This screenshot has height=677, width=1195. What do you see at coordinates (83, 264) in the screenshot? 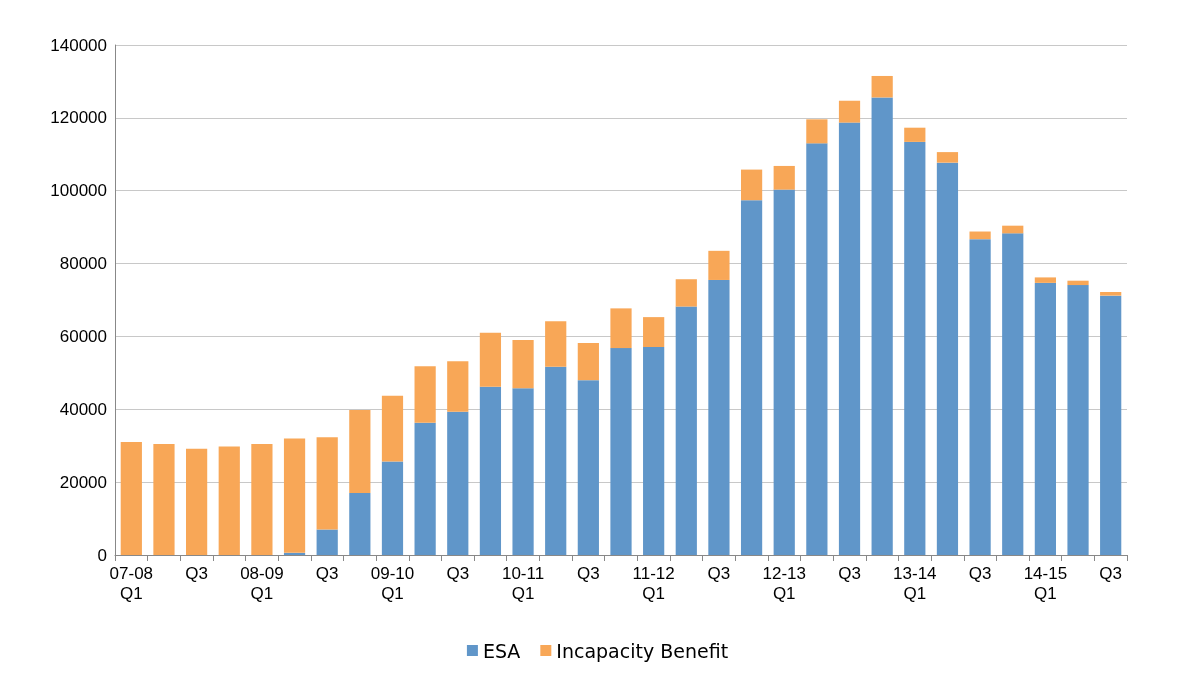
I see `y-tick-label: 80000` at bounding box center [83, 264].